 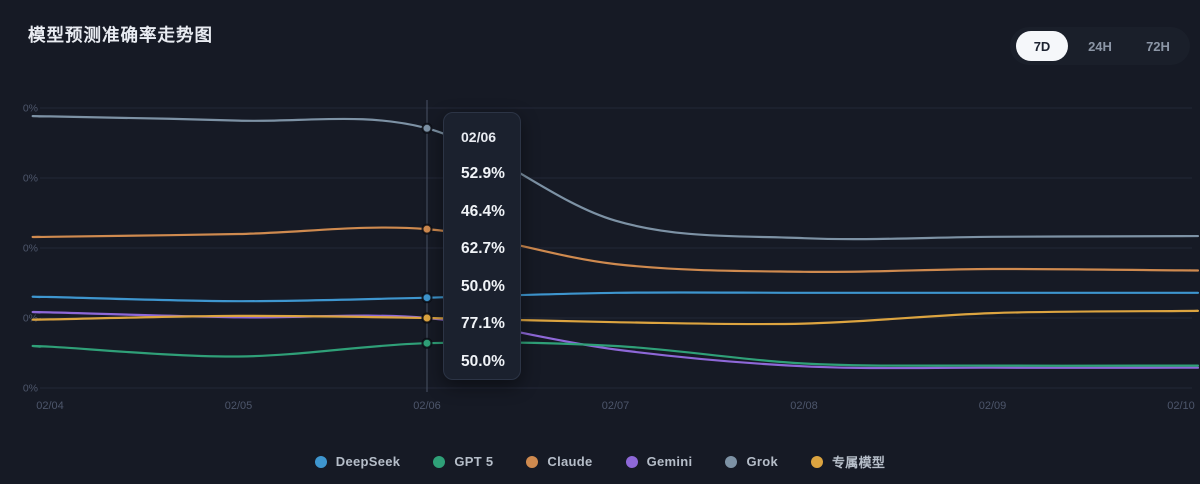 I want to click on x-axis-label: 02/07, so click(x=616, y=406).